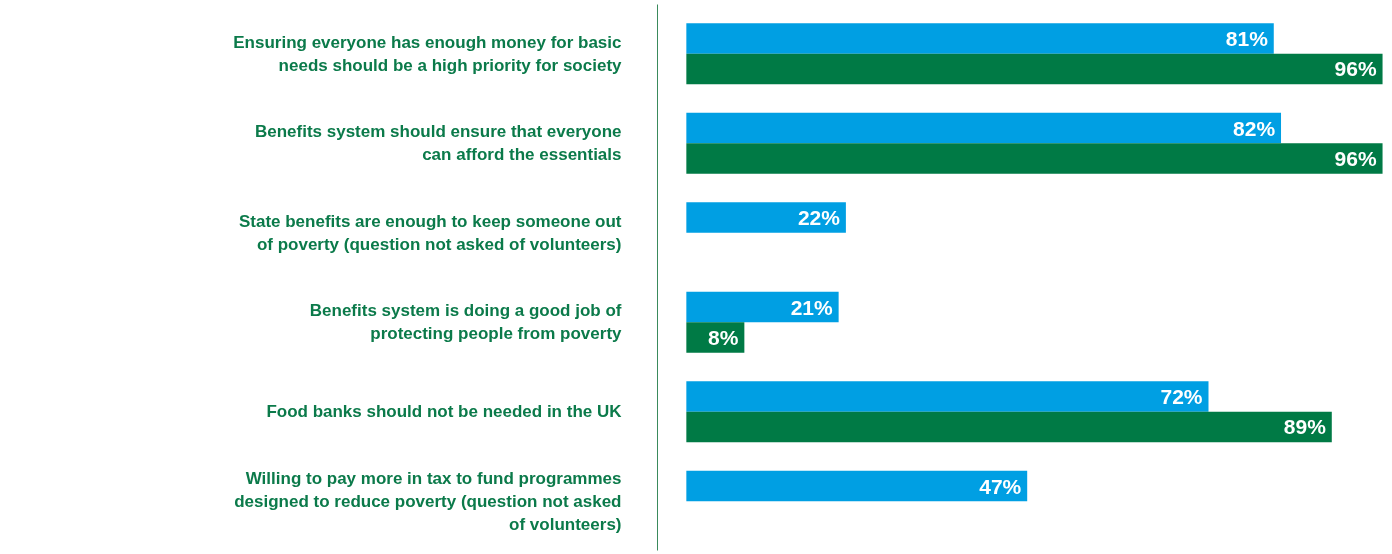  What do you see at coordinates (430, 232) in the screenshot?
I see `y-tick-label: State benefits are enough to keep someone out of poverty (question not asked of volunteers)` at bounding box center [430, 232].